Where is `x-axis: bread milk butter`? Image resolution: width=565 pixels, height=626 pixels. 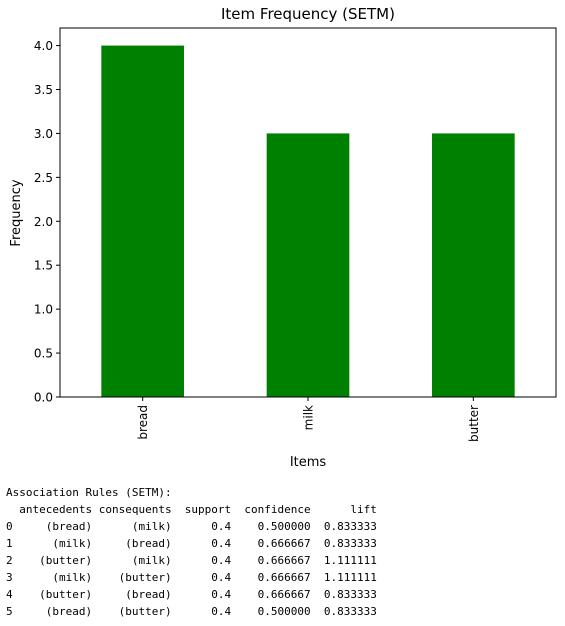 x-axis: bread milk butter is located at coordinates (308, 419).